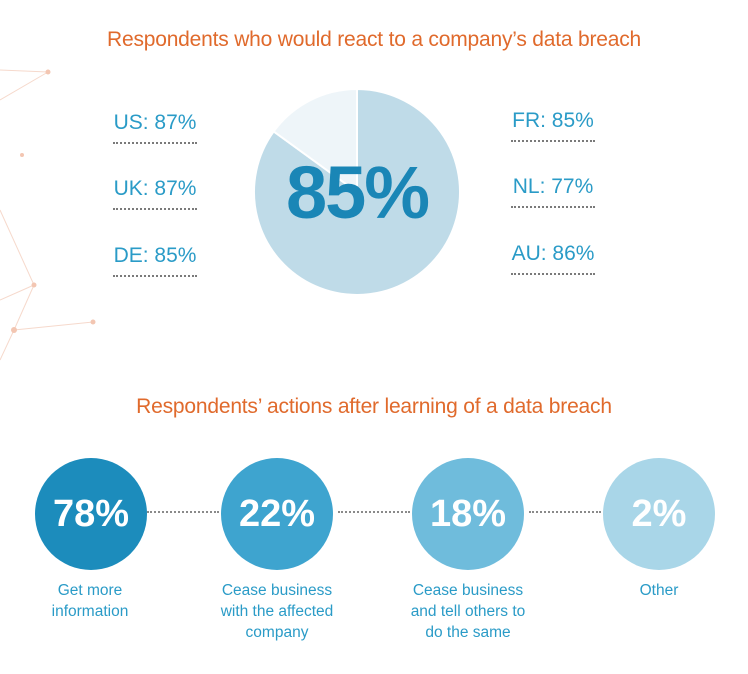 The width and height of the screenshot is (748, 674). Describe the element at coordinates (553, 186) in the screenshot. I see `country-label: NL: 77%` at that location.